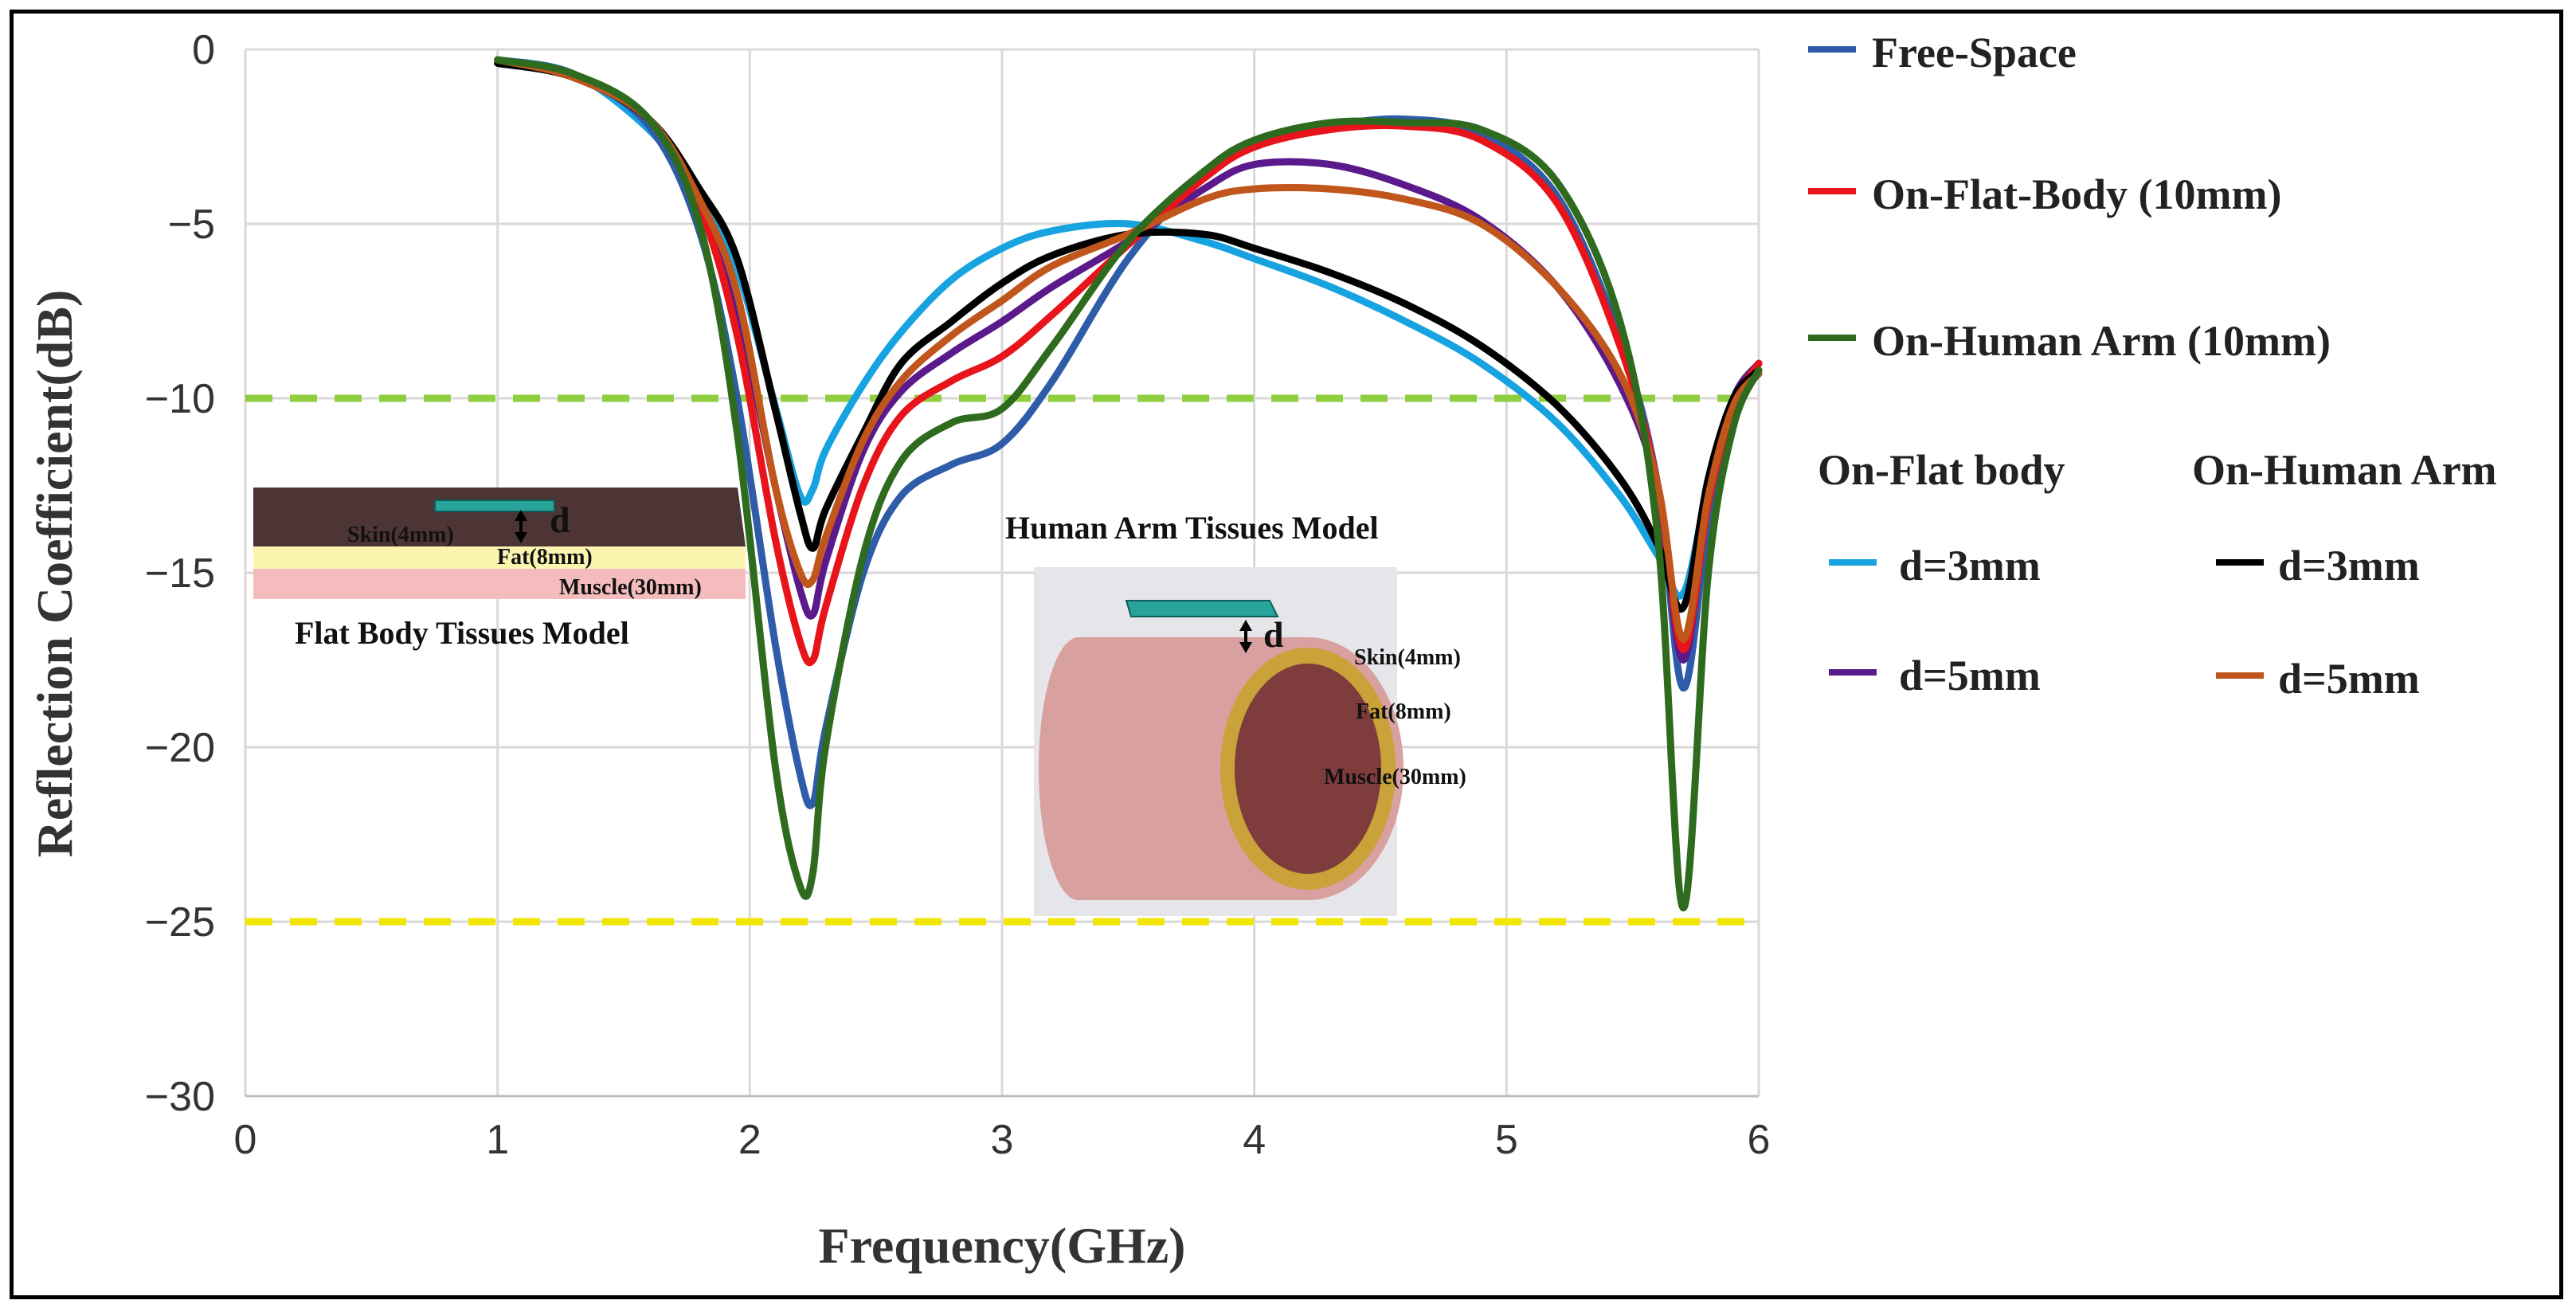  Describe the element at coordinates (2344, 470) in the screenshot. I see `legend-group-human-arm: On-Human Arm` at that location.